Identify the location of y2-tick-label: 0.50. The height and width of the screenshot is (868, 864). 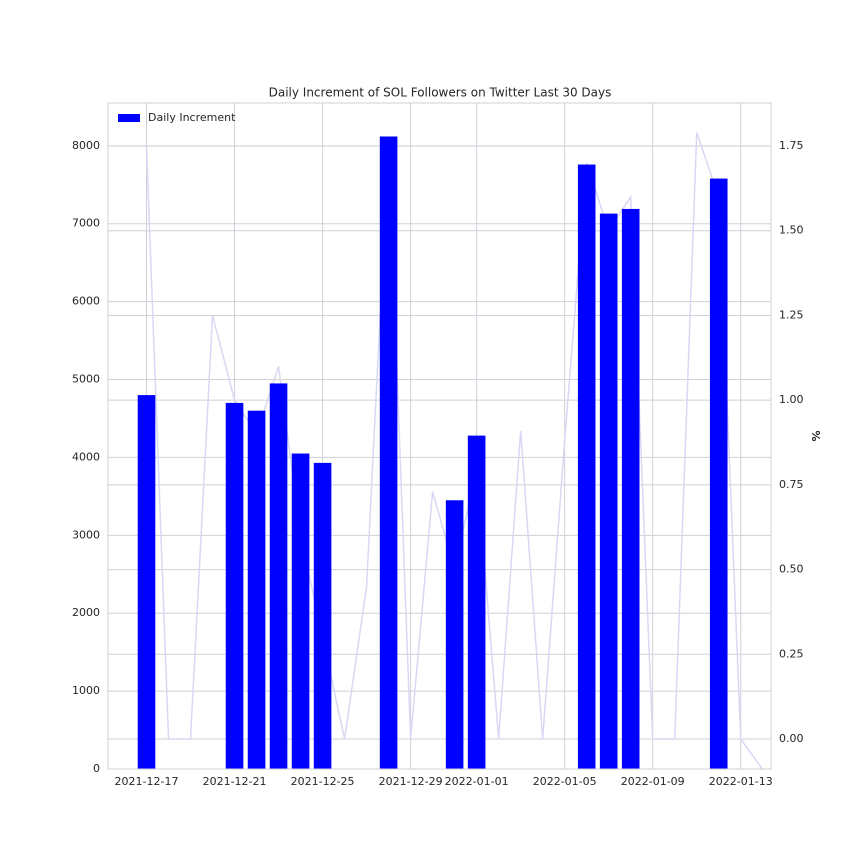
(791, 569).